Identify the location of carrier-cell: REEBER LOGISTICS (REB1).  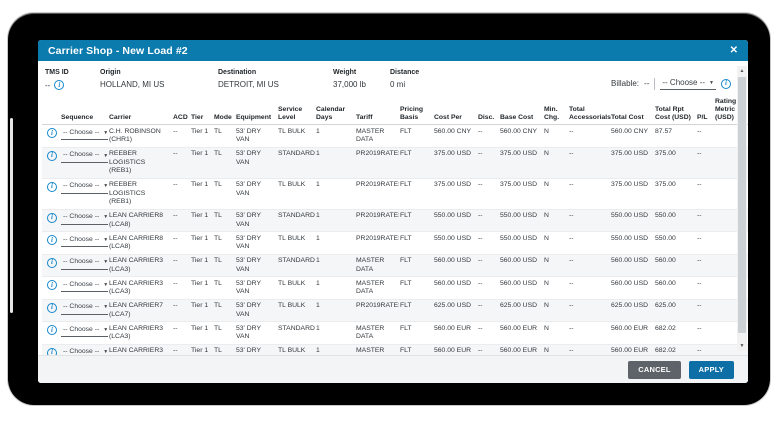
(140, 163).